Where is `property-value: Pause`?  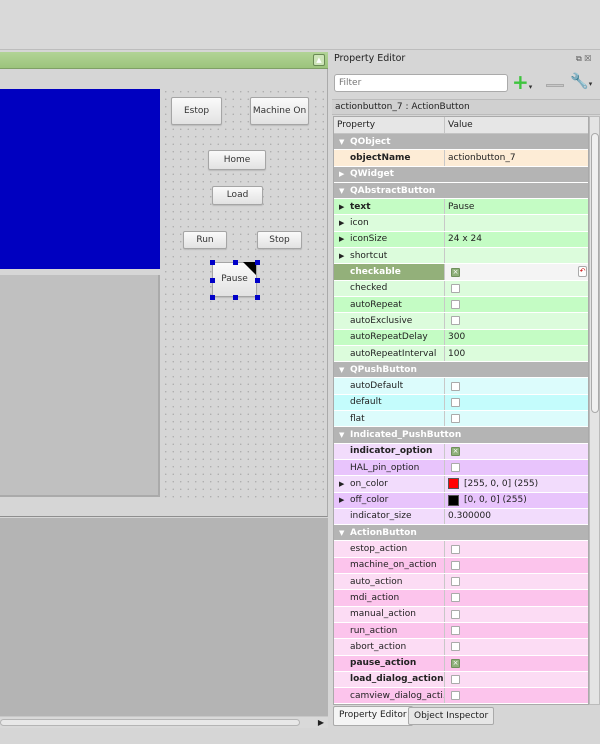
property-value: Pause is located at coordinates (461, 206).